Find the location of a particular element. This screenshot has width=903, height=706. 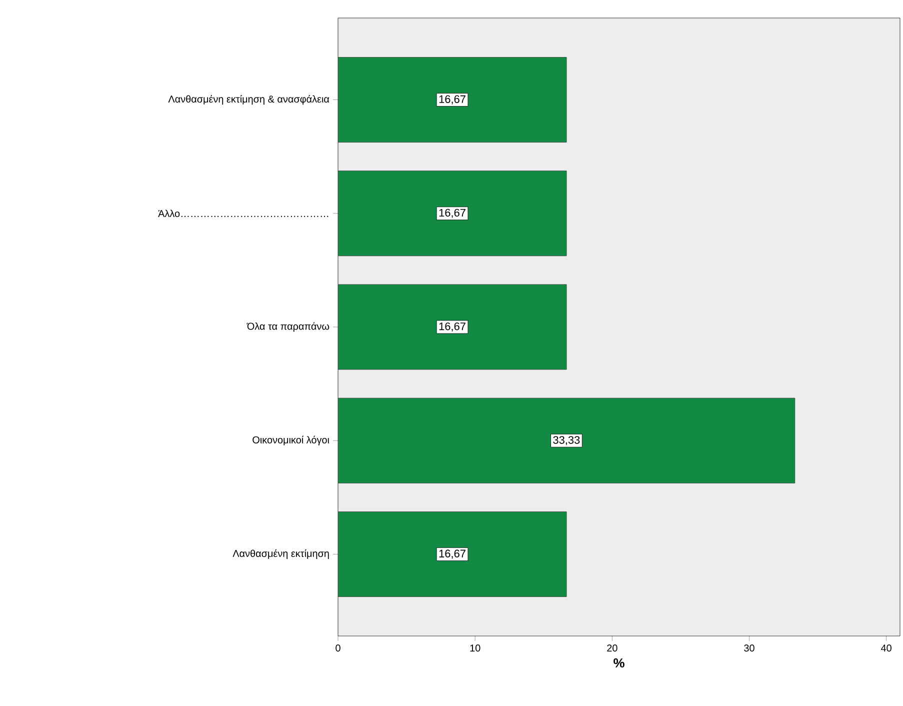

x-tick-label: 30 is located at coordinates (749, 648).